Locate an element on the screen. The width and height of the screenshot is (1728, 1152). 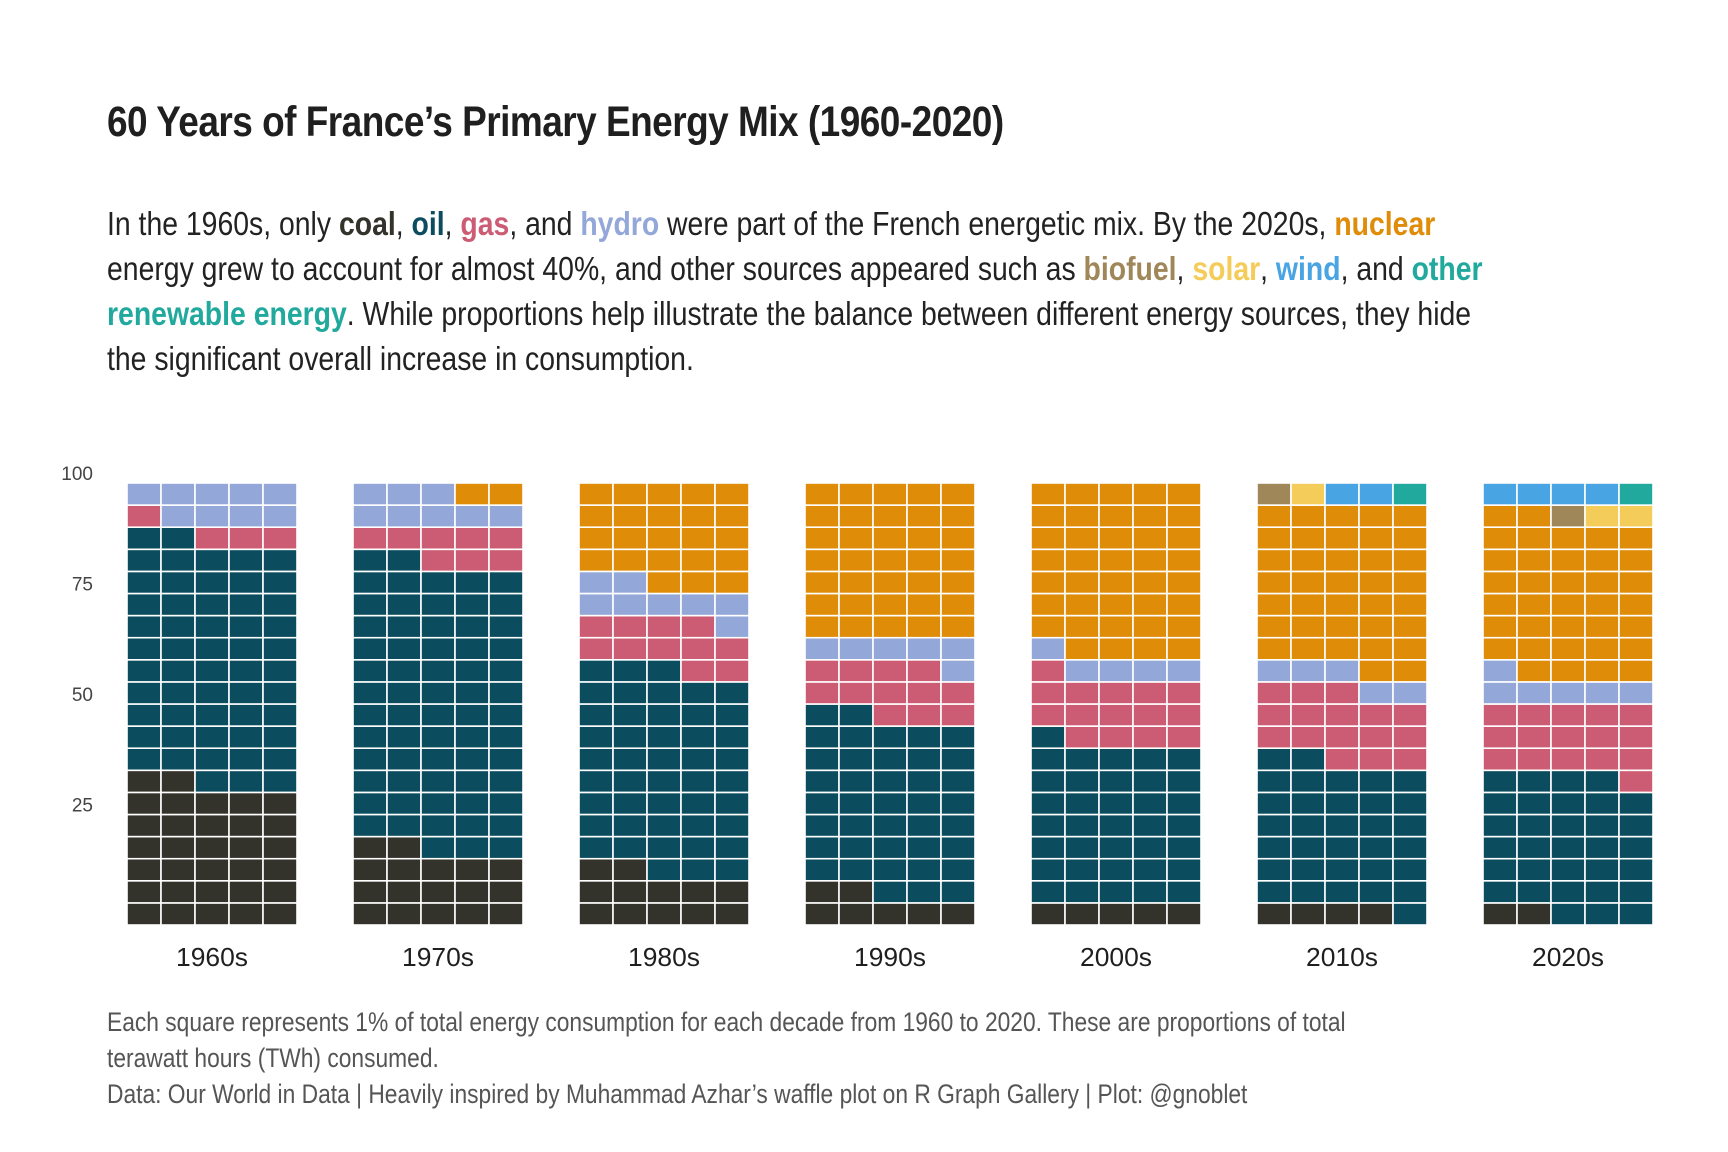
subtitle-text: , is located at coordinates (452, 223).